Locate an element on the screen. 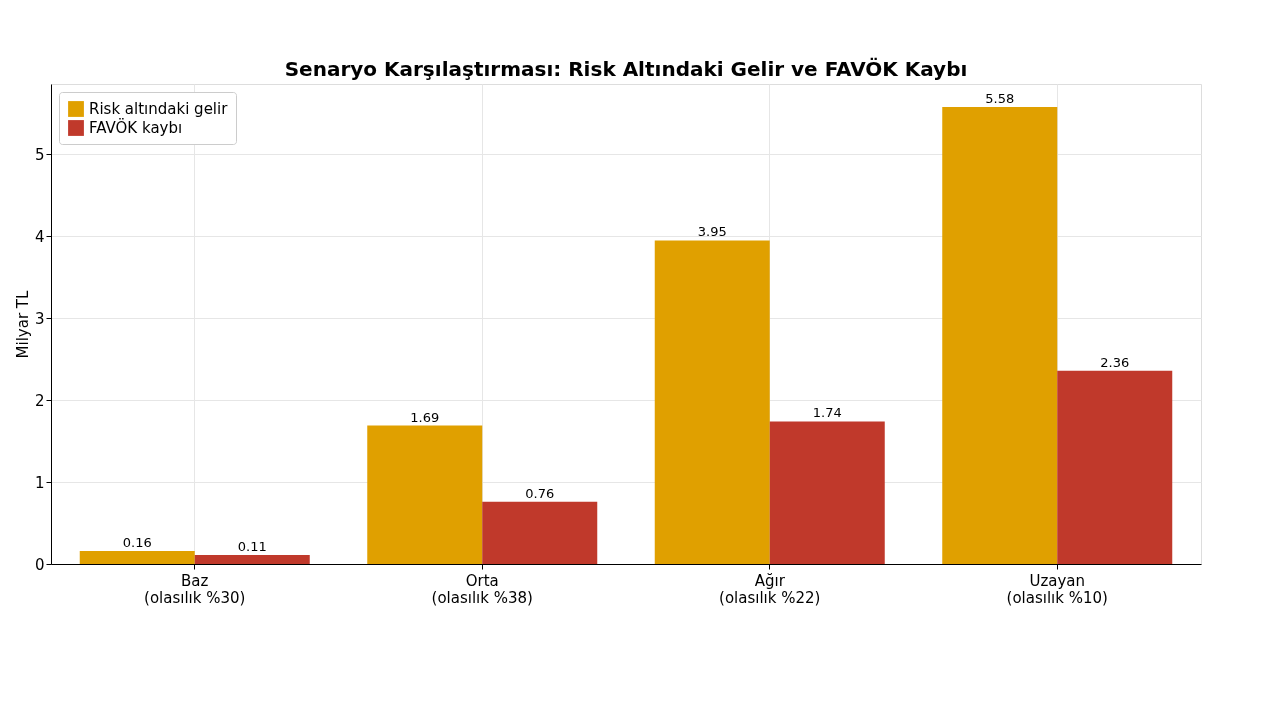  y-tick-label: 3 is located at coordinates (39, 318).